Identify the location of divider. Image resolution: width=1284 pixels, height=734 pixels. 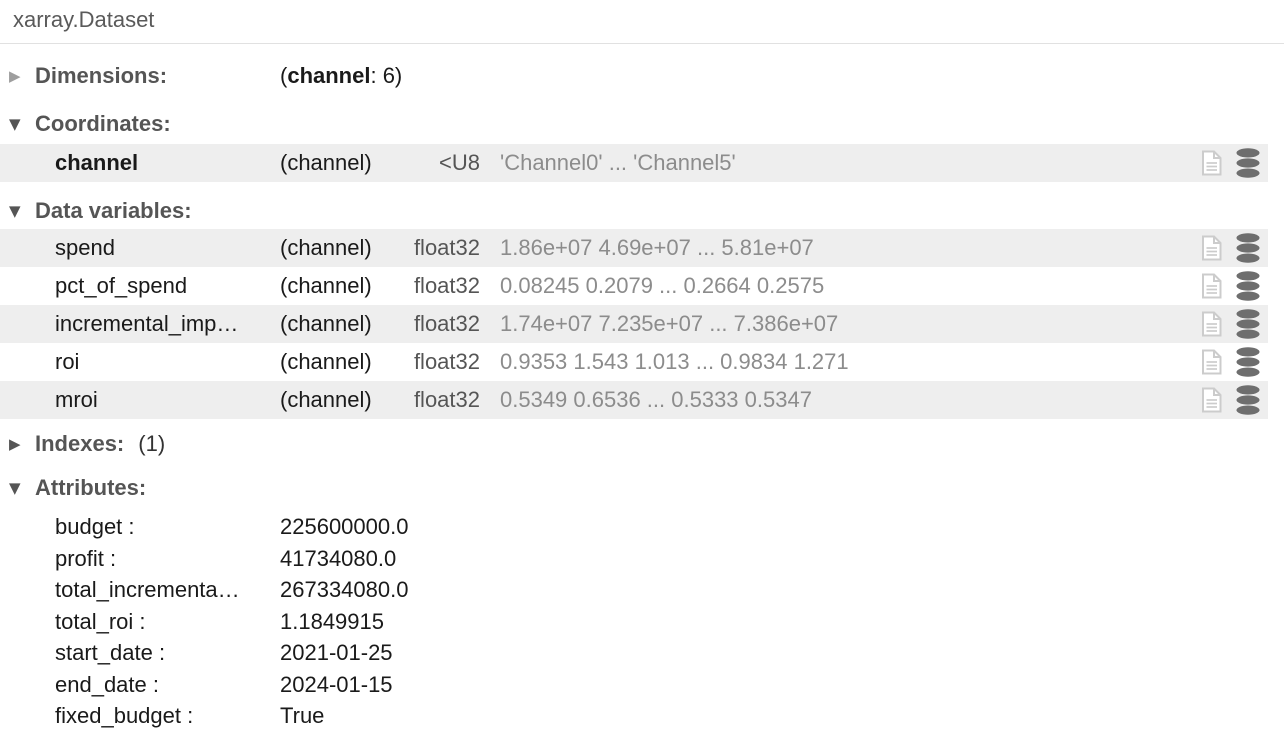
(642, 43).